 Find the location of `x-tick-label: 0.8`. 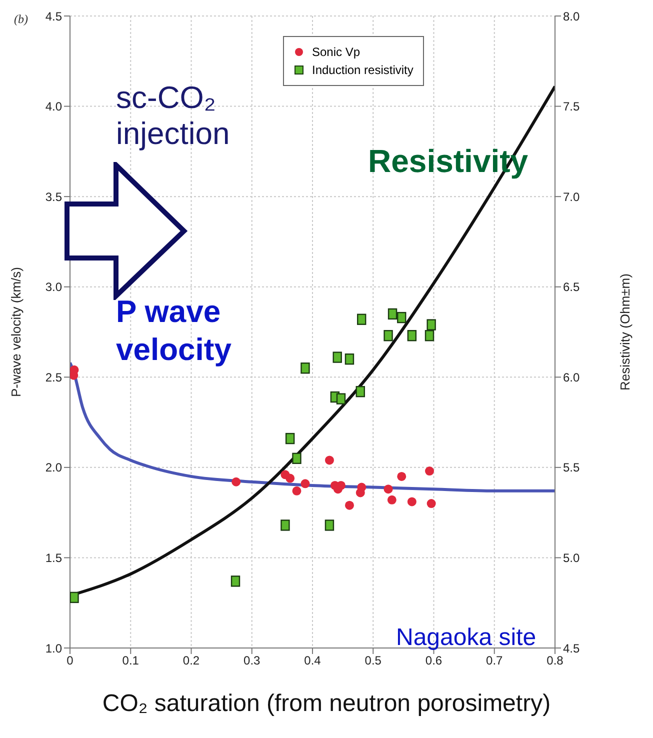

x-tick-label: 0.8 is located at coordinates (555, 661).